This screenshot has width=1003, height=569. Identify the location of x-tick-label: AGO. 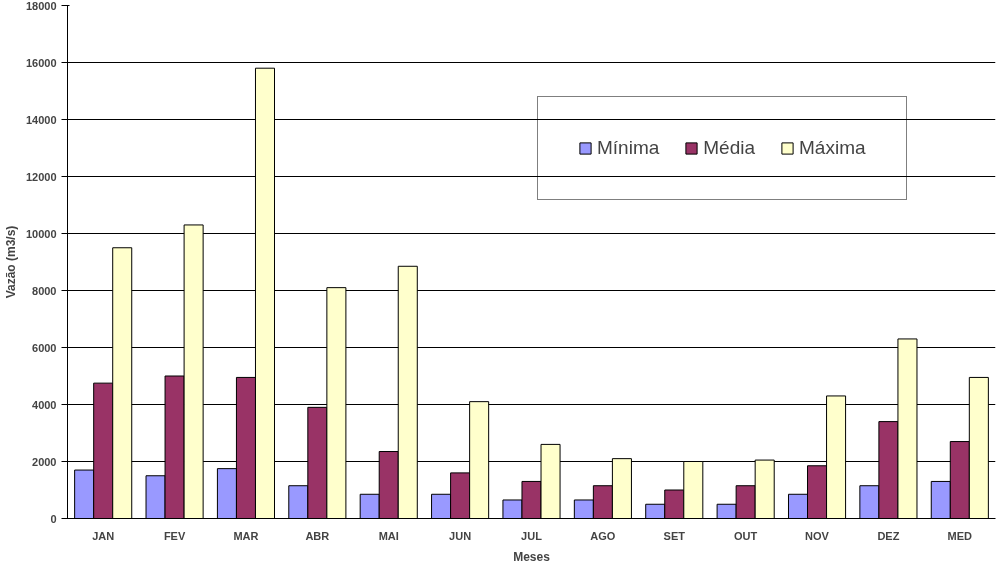
(603, 535).